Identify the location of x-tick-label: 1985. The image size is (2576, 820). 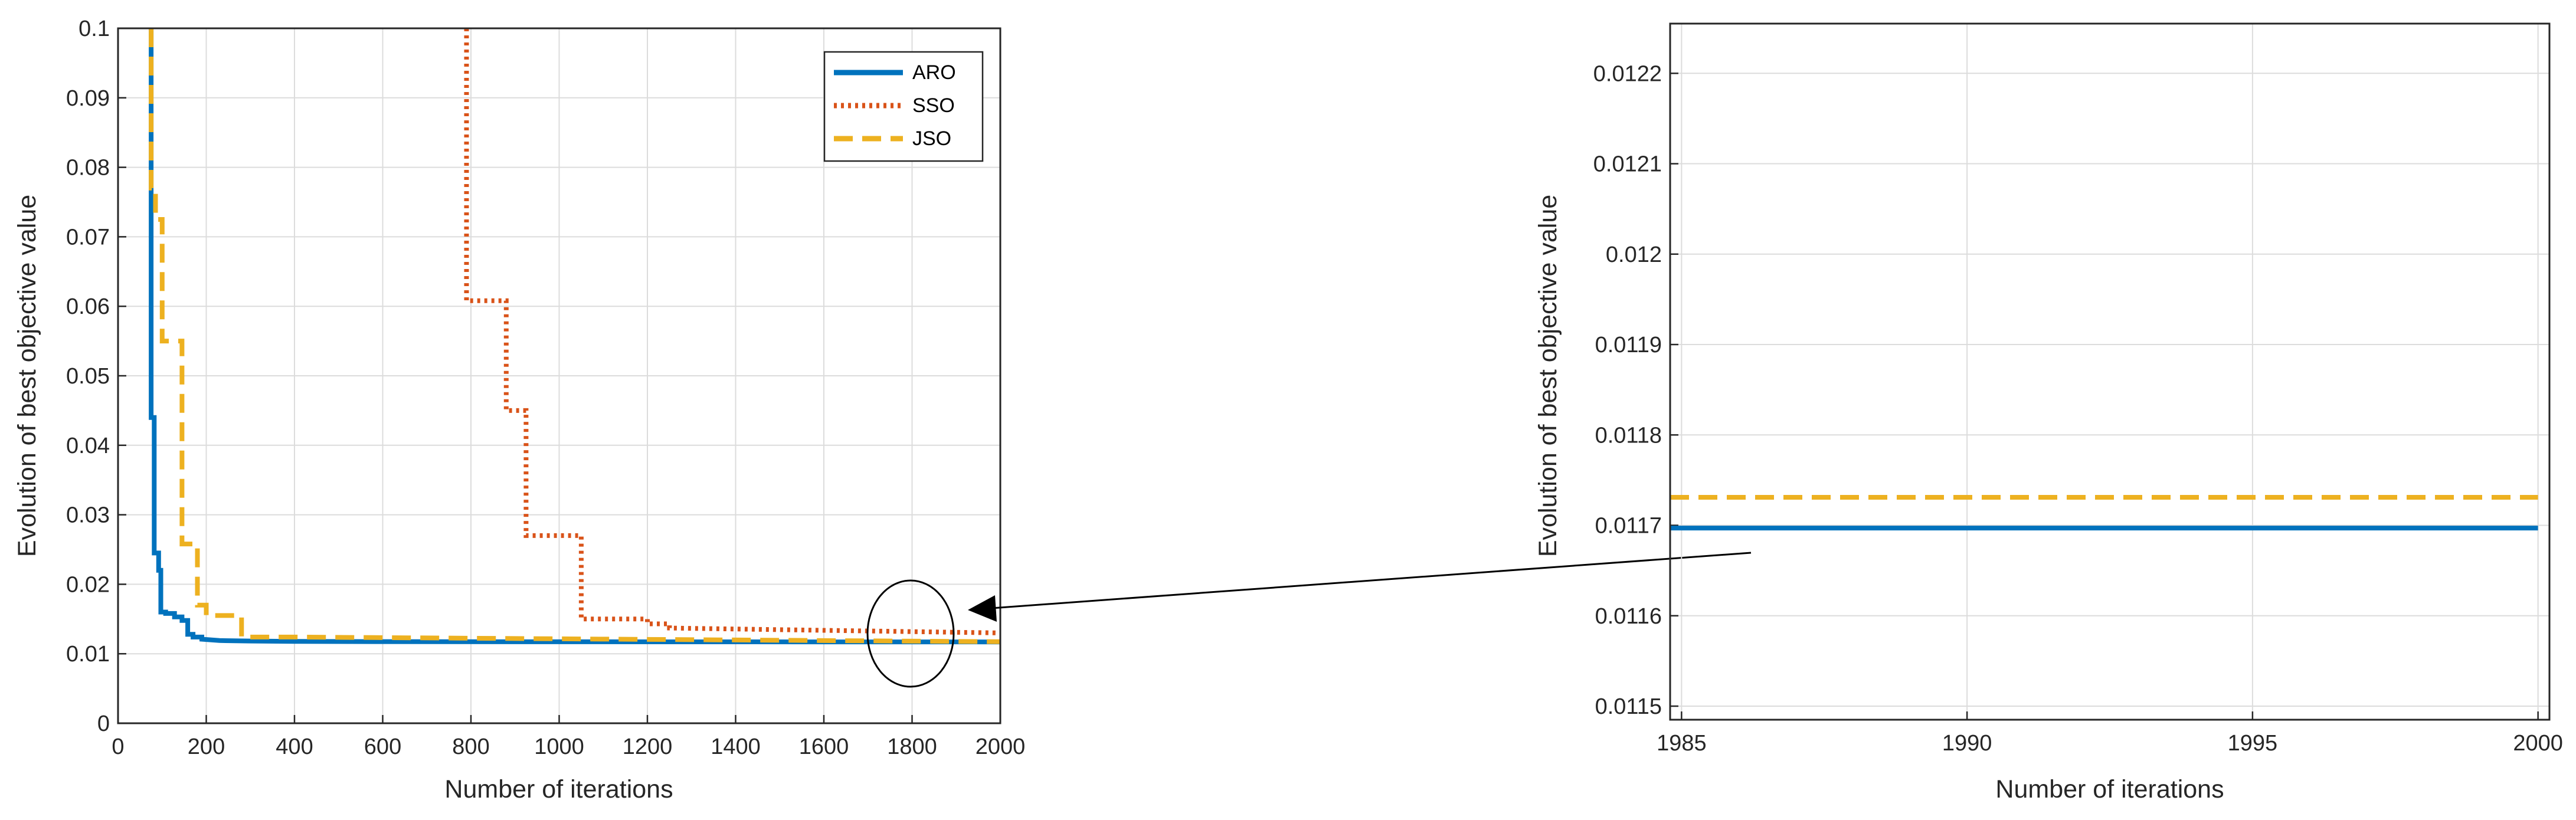
(1682, 743).